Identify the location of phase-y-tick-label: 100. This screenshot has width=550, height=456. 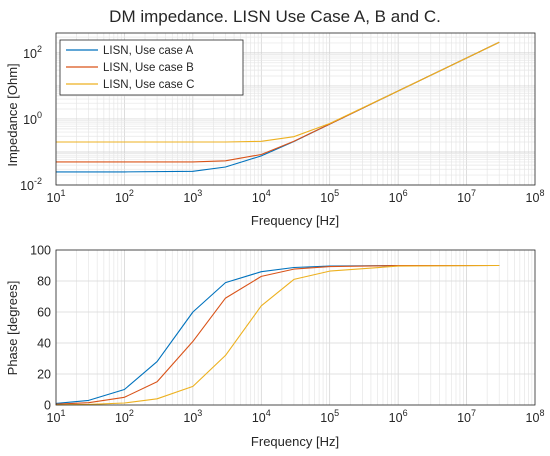
(40, 251).